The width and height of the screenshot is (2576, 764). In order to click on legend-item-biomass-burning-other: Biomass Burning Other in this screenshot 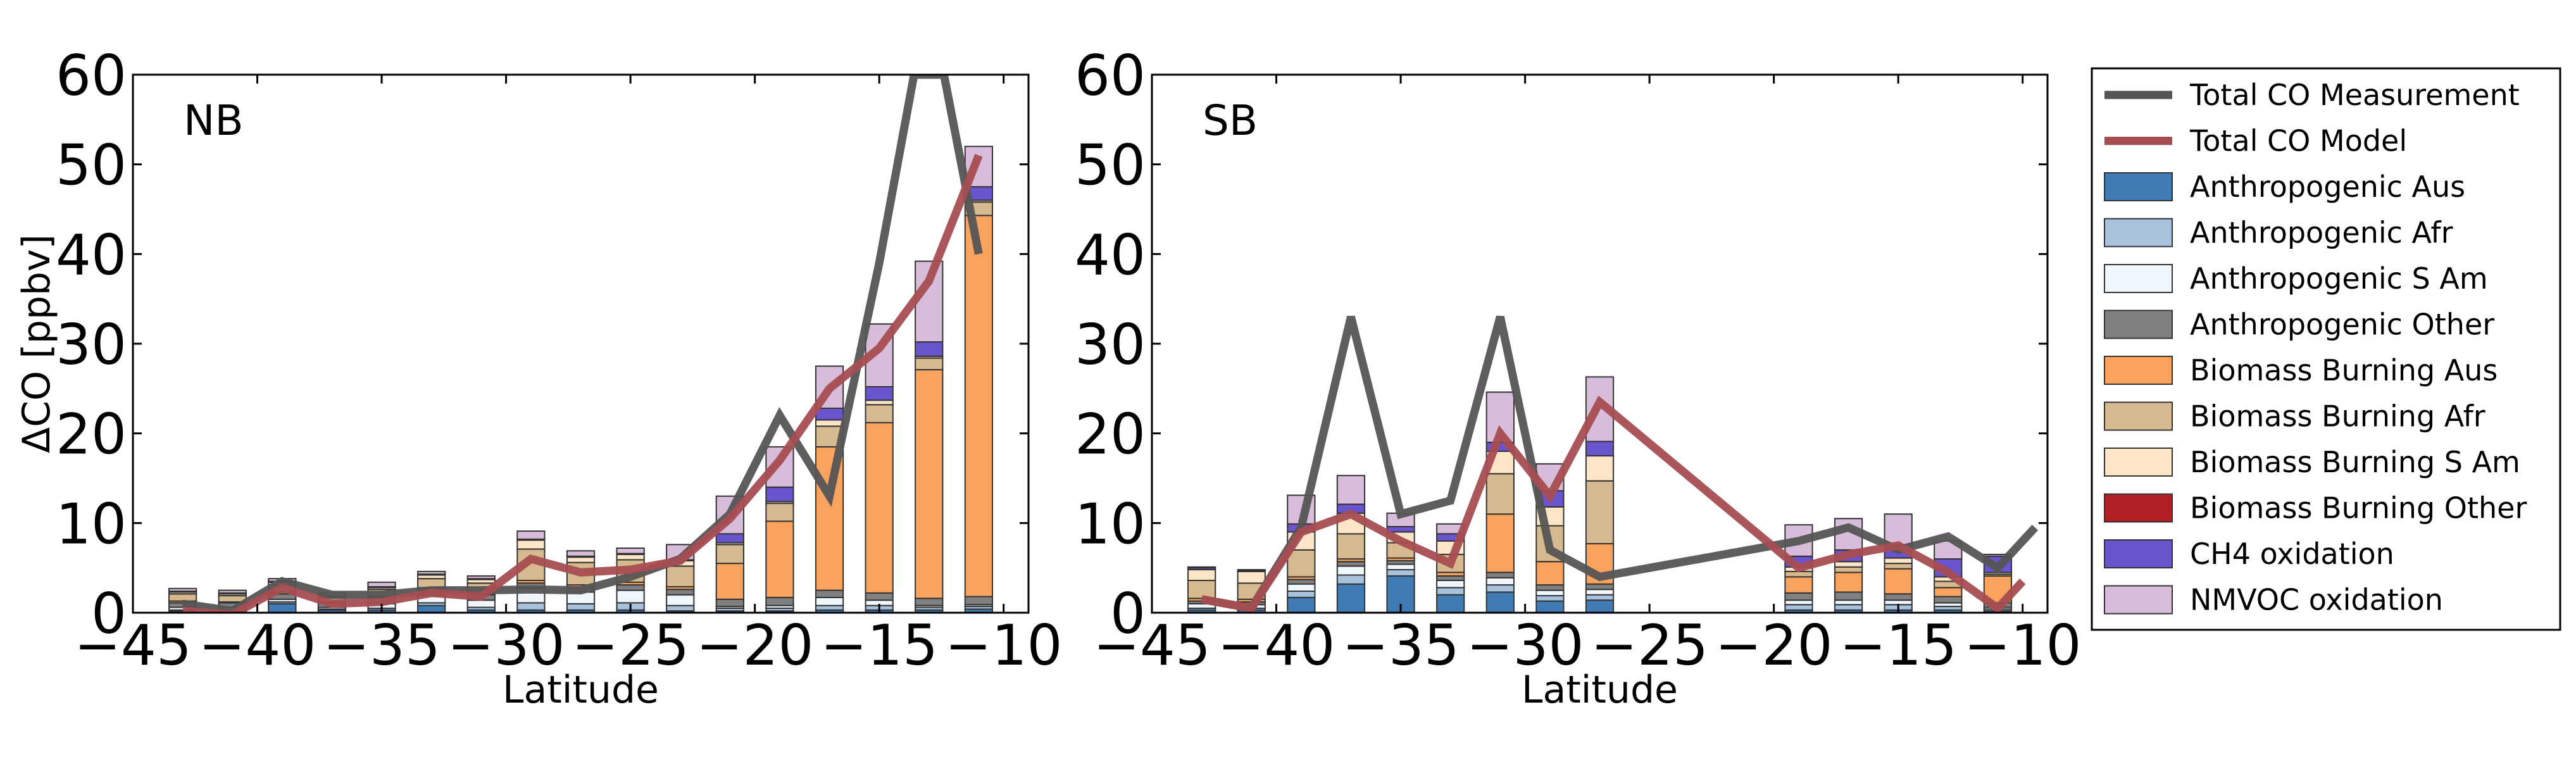, I will do `click(2315, 508)`.